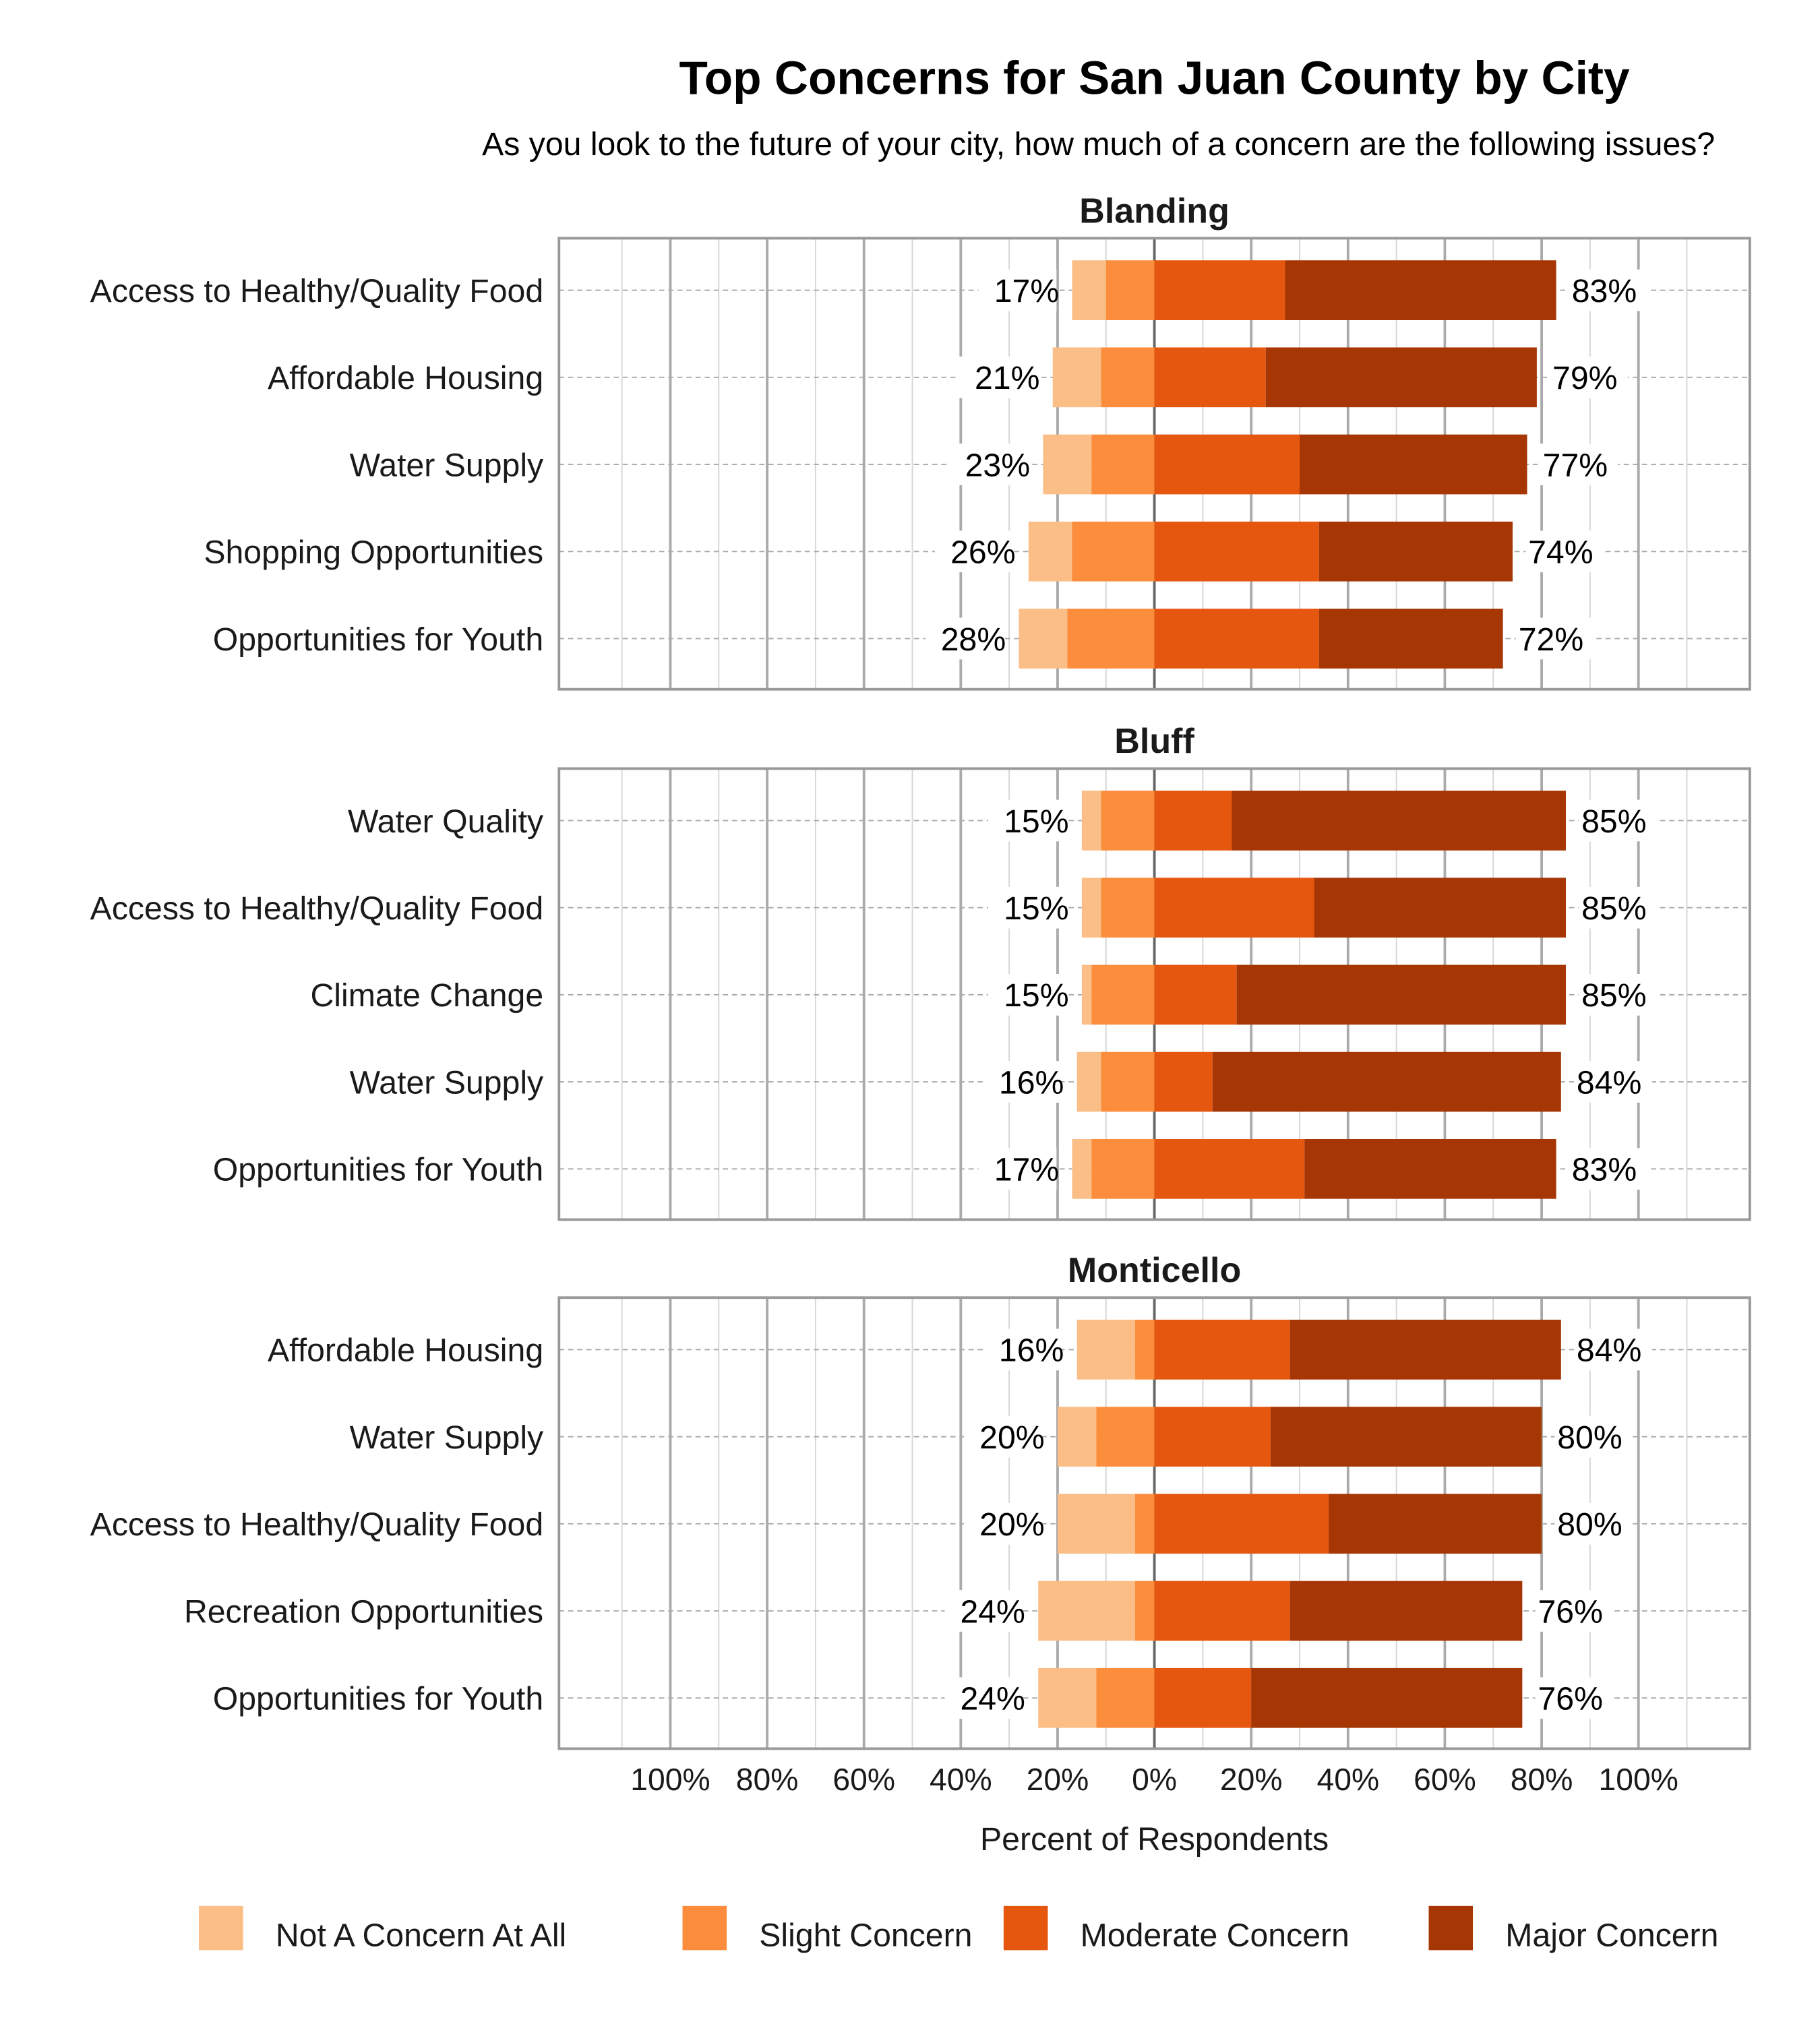 Image resolution: width=1820 pixels, height=2022 pixels. What do you see at coordinates (1154, 1839) in the screenshot?
I see `x-axis-title: Percent of Respondents` at bounding box center [1154, 1839].